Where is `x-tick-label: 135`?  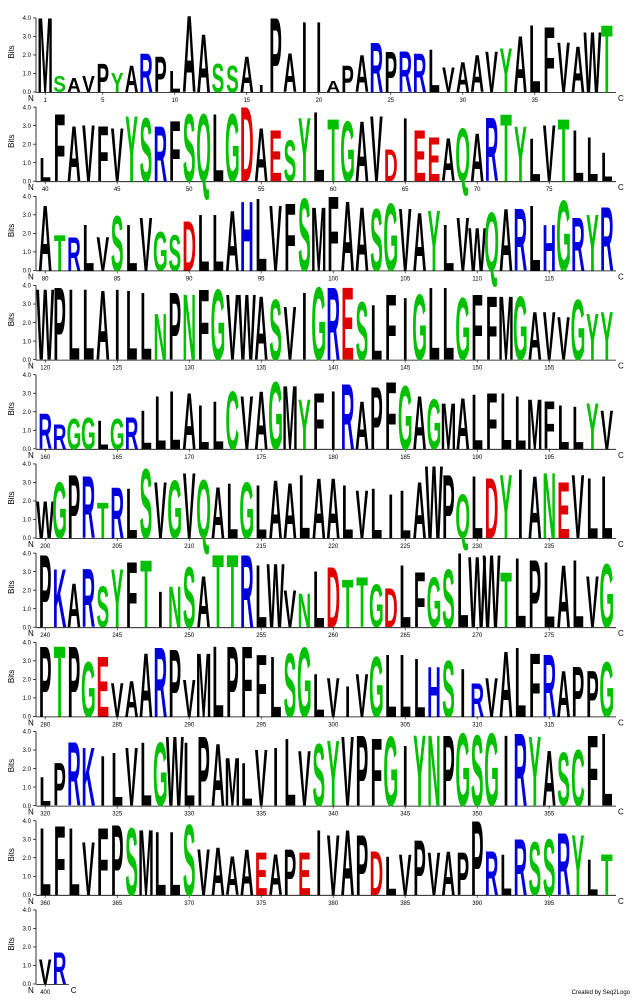
x-tick-label: 135 is located at coordinates (261, 369).